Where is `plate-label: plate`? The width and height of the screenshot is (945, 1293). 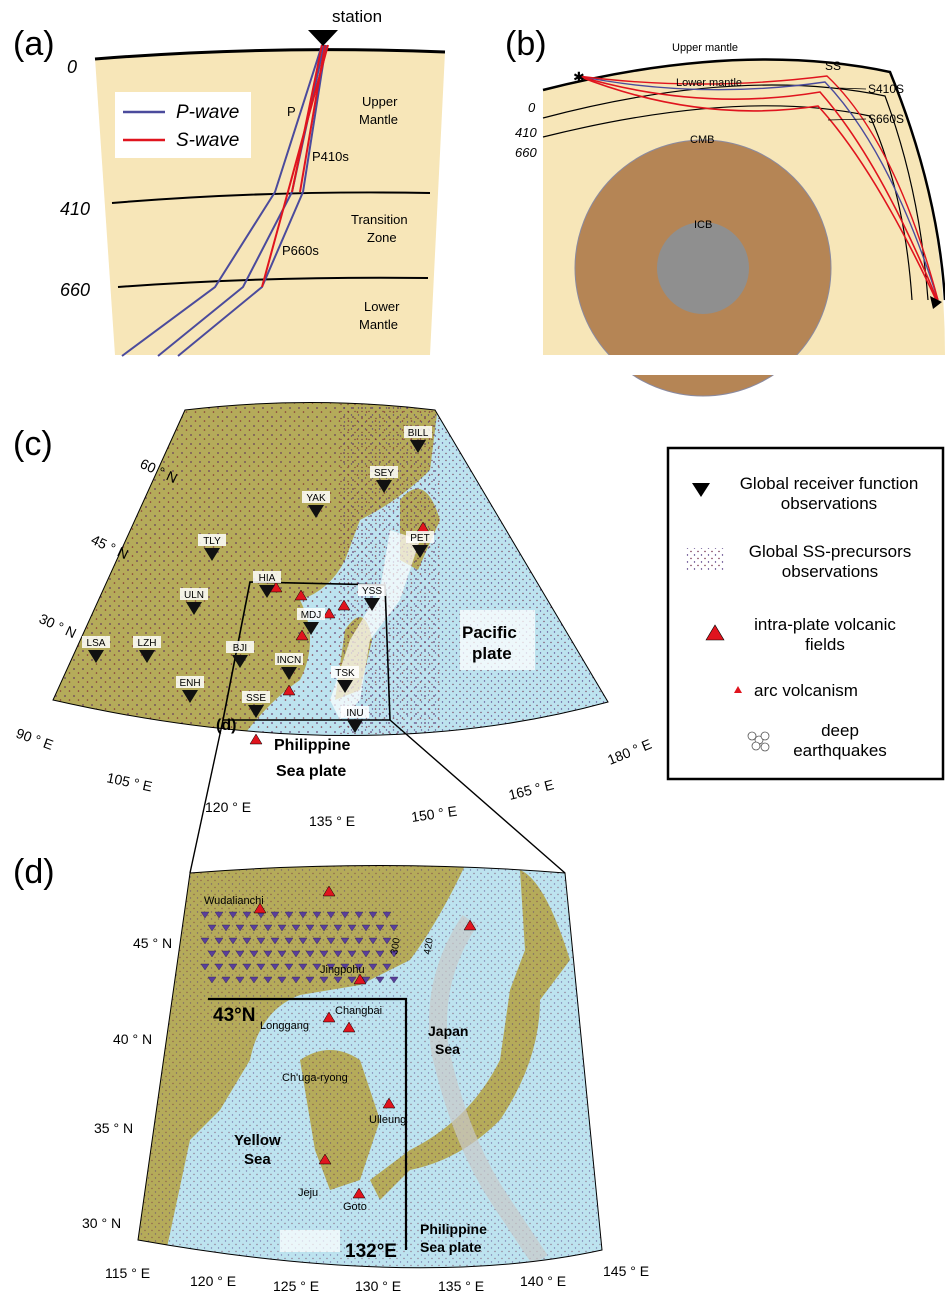 plate-label: plate is located at coordinates (492, 653).